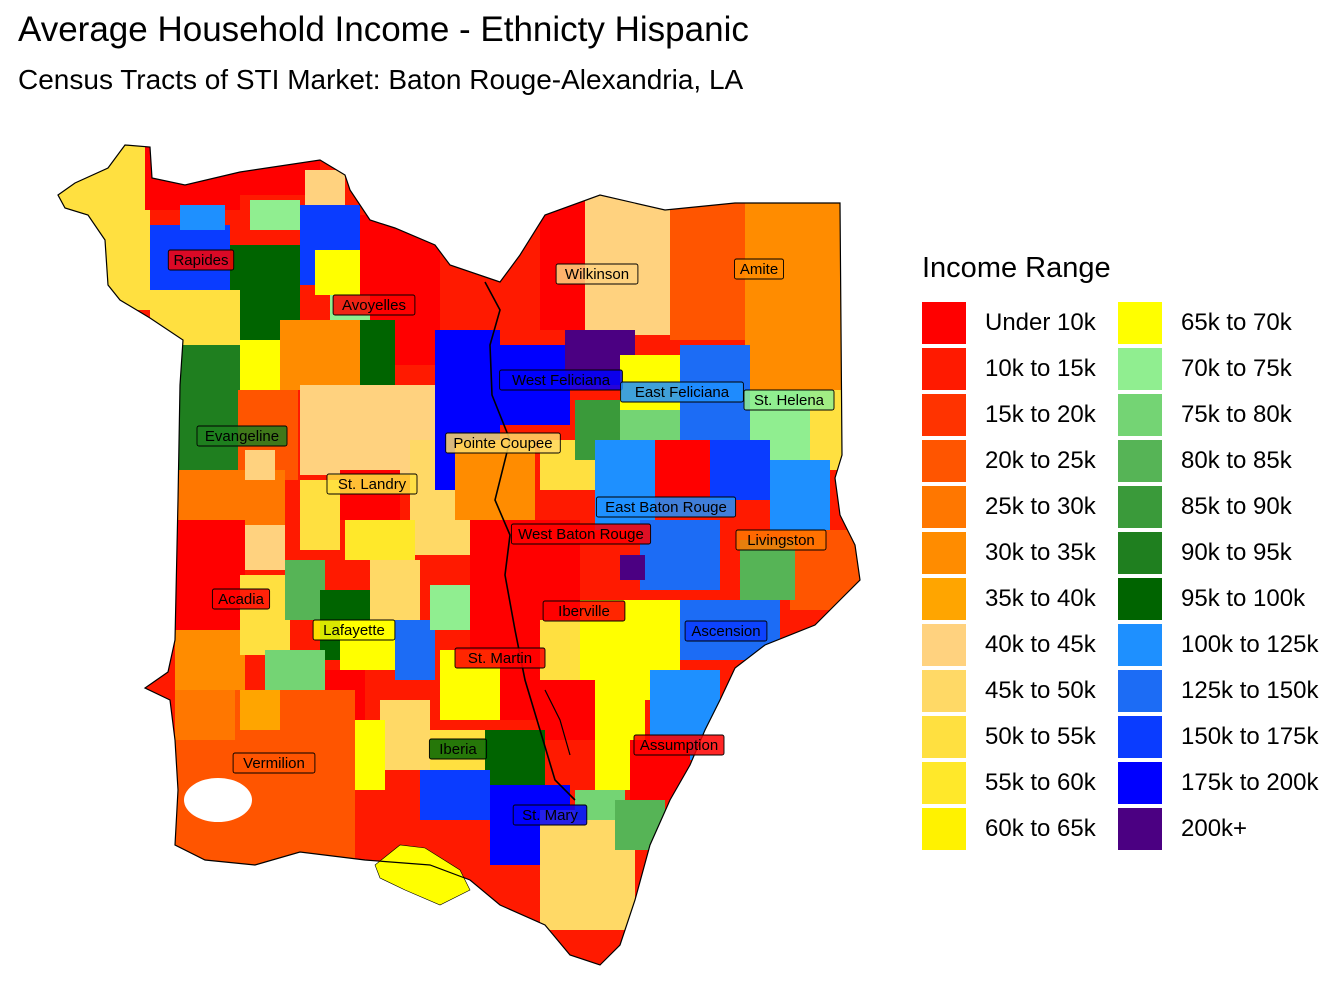 Image resolution: width=1344 pixels, height=1008 pixels. I want to click on parish-label: Evangeline, so click(242, 436).